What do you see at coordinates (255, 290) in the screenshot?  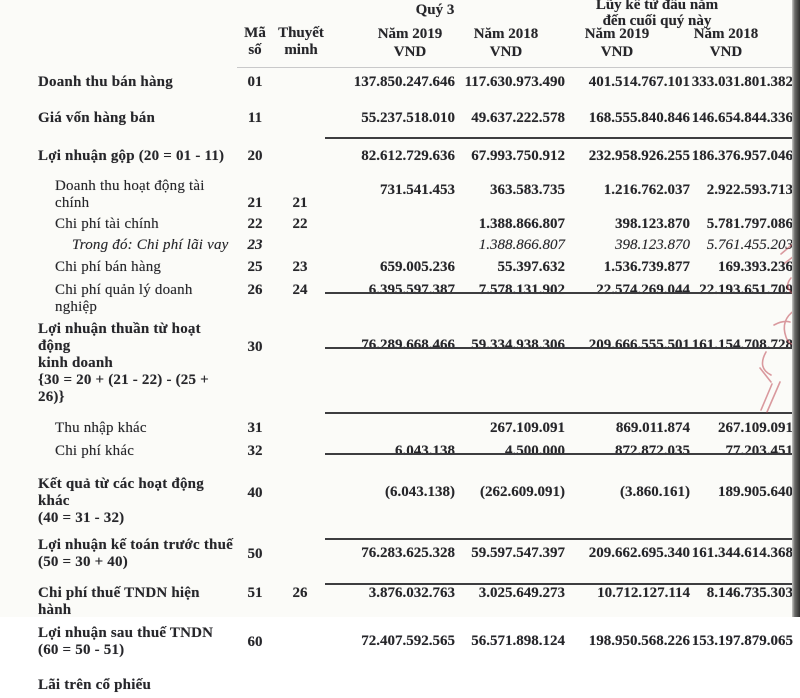 I see `code-cell: 26` at bounding box center [255, 290].